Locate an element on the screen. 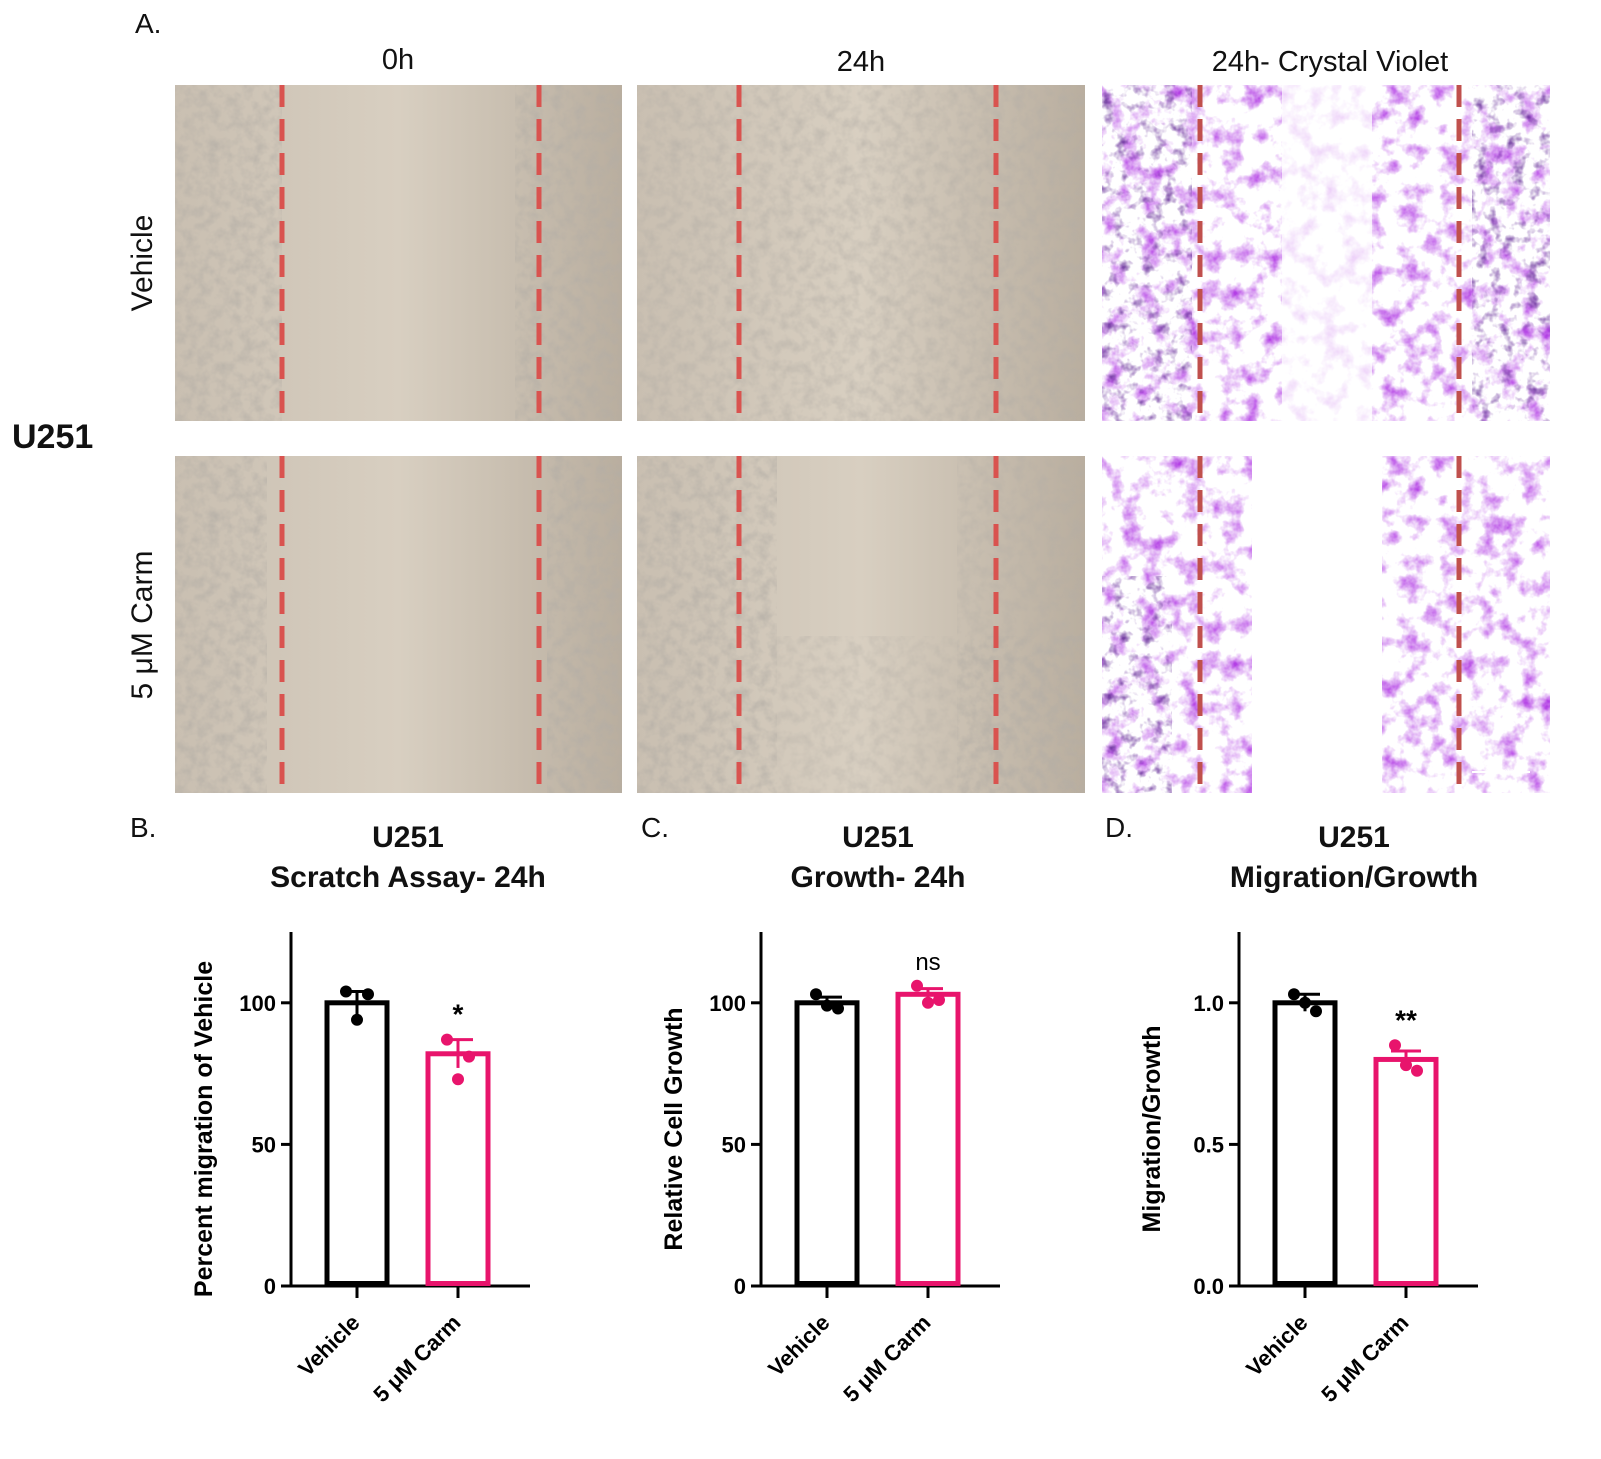 Image resolution: width=1601 pixels, height=1459 pixels. chart-c-title-block: U251 Growth- 24h is located at coordinates (878, 858).